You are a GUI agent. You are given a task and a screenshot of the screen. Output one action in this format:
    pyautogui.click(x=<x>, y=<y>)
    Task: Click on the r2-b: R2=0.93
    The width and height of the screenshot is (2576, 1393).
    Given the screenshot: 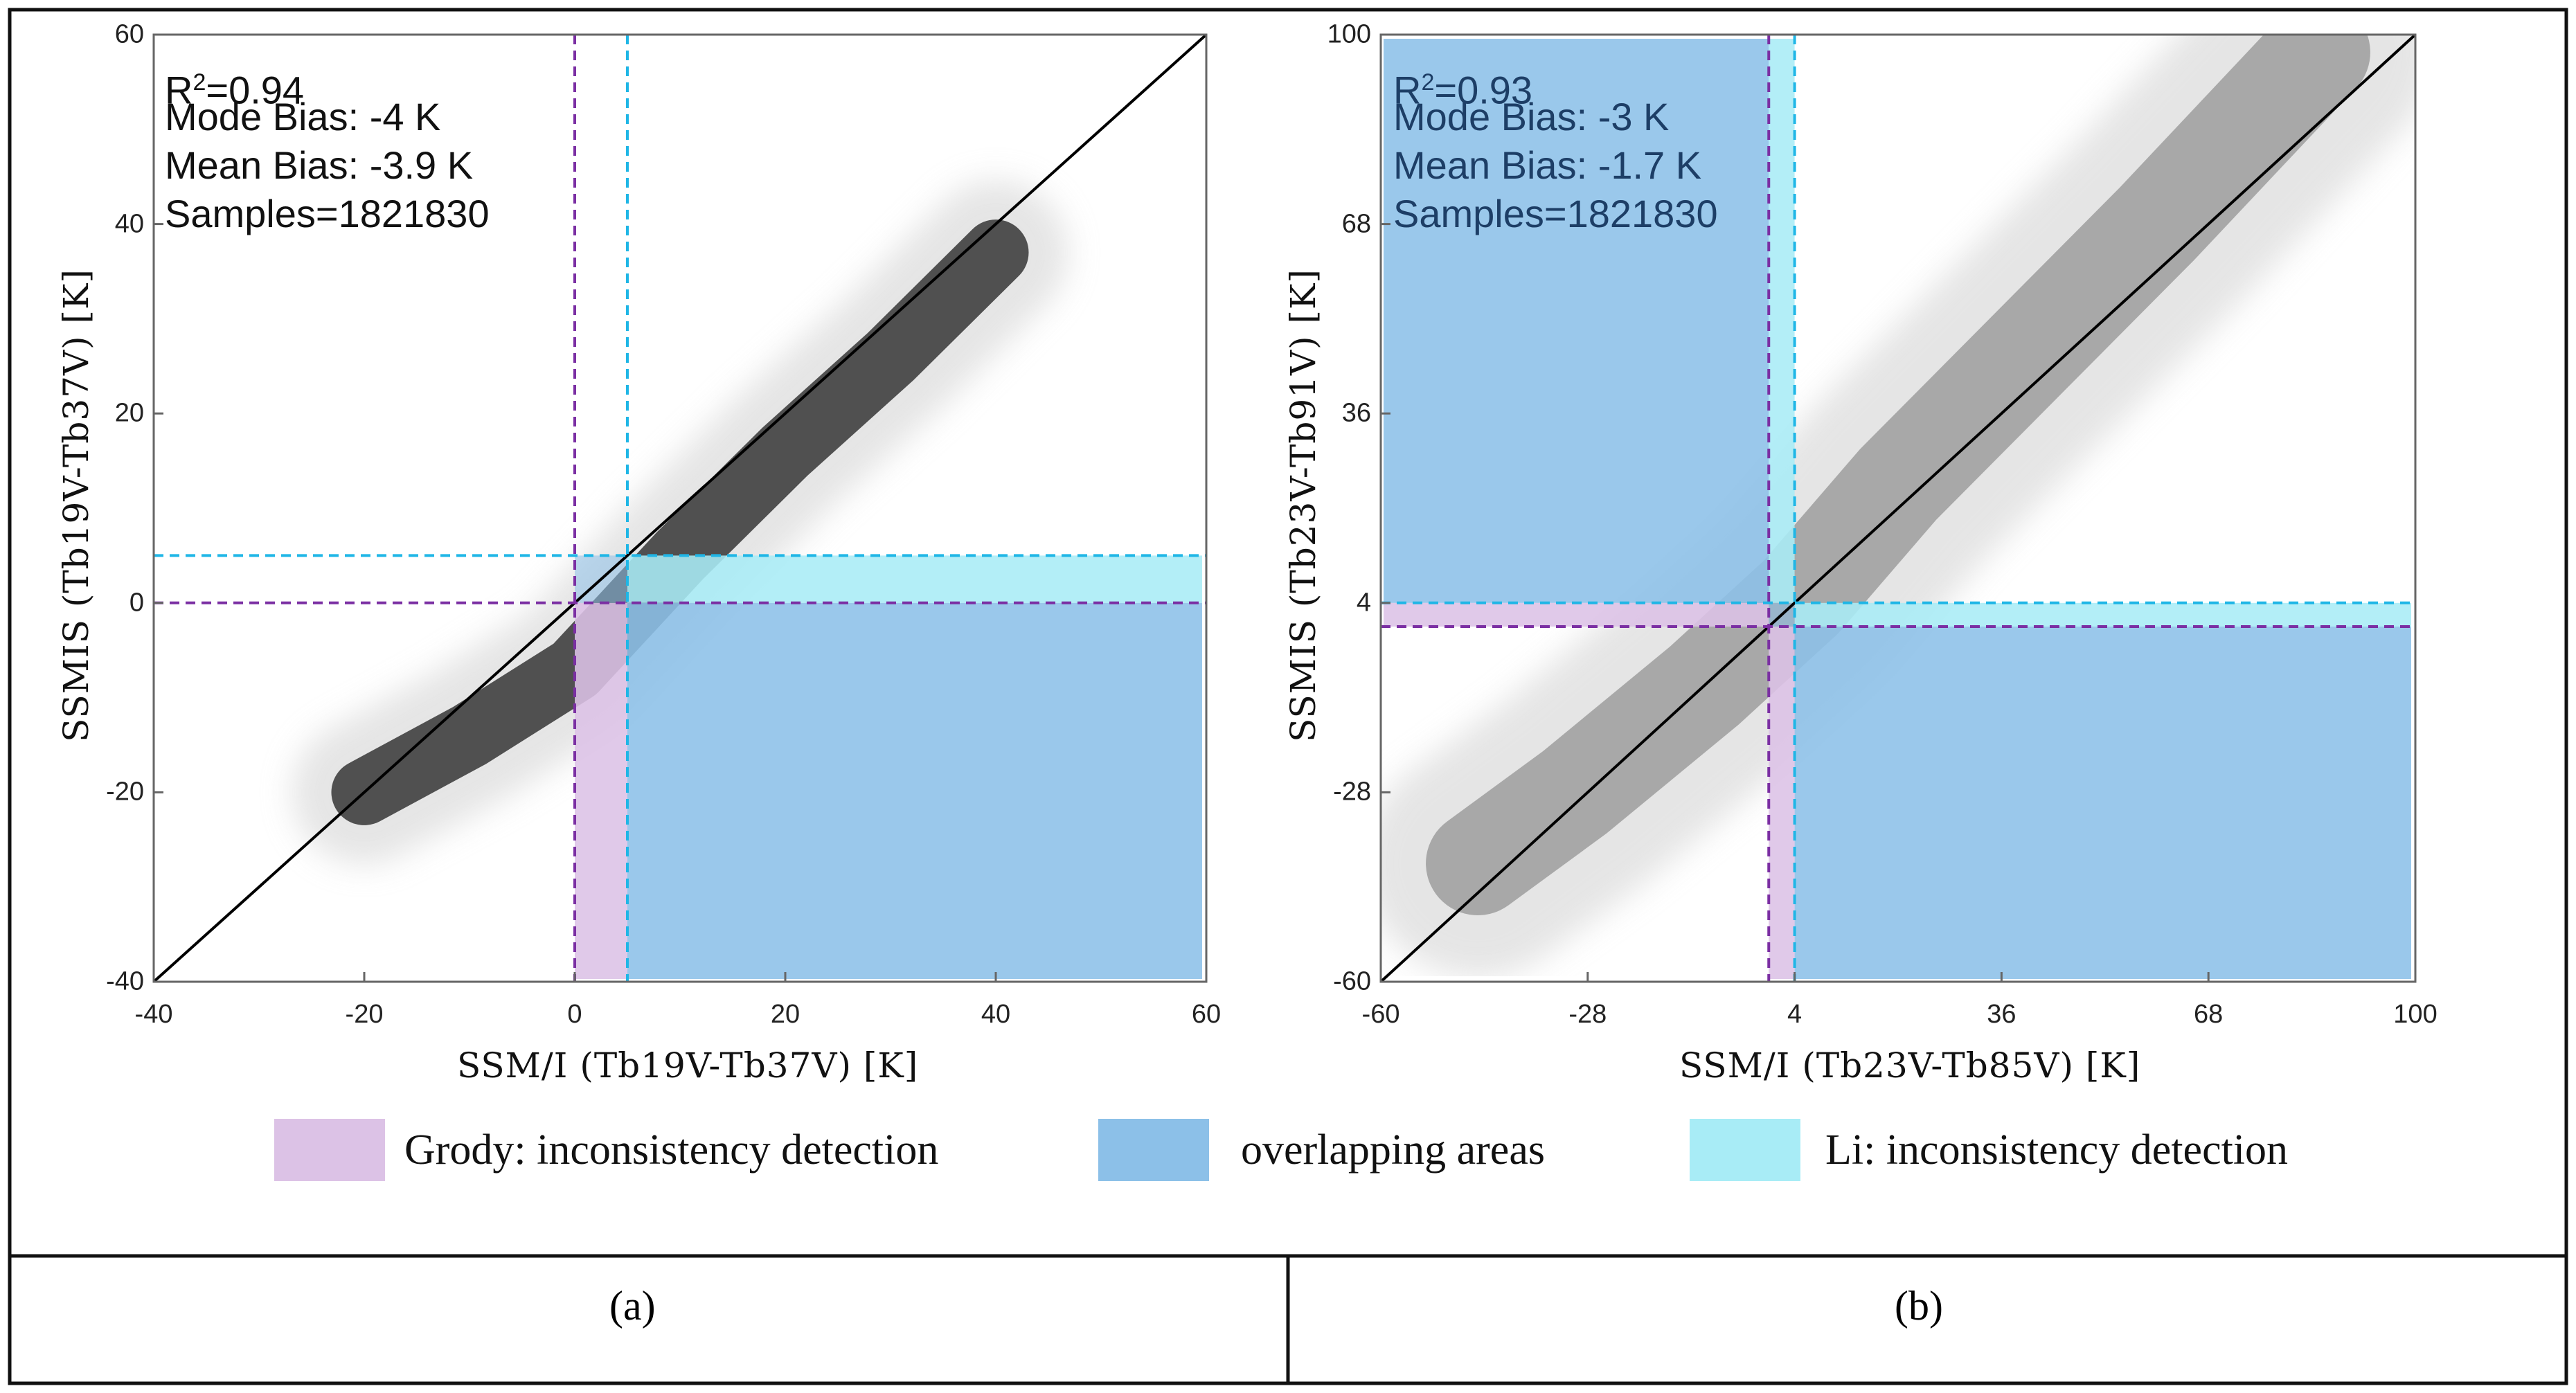 What is the action you would take?
    pyautogui.click(x=1463, y=86)
    